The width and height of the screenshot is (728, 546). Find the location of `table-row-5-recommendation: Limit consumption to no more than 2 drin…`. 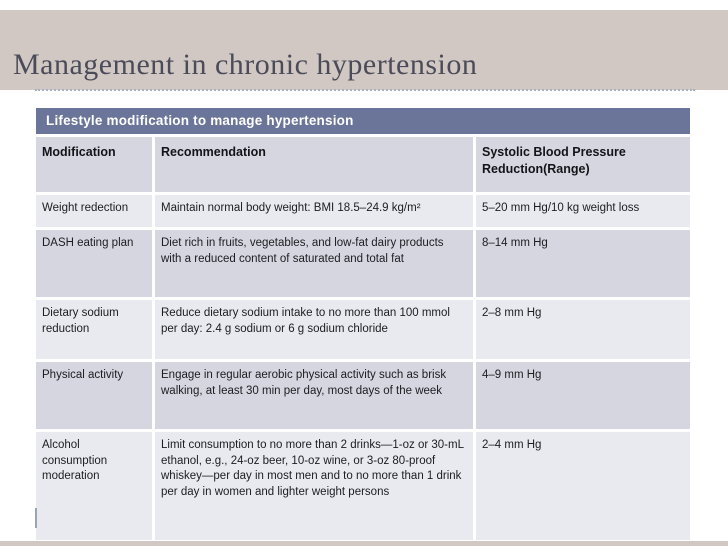

table-row-5-recommendation: Limit consumption to no more than 2 drin… is located at coordinates (314, 486).